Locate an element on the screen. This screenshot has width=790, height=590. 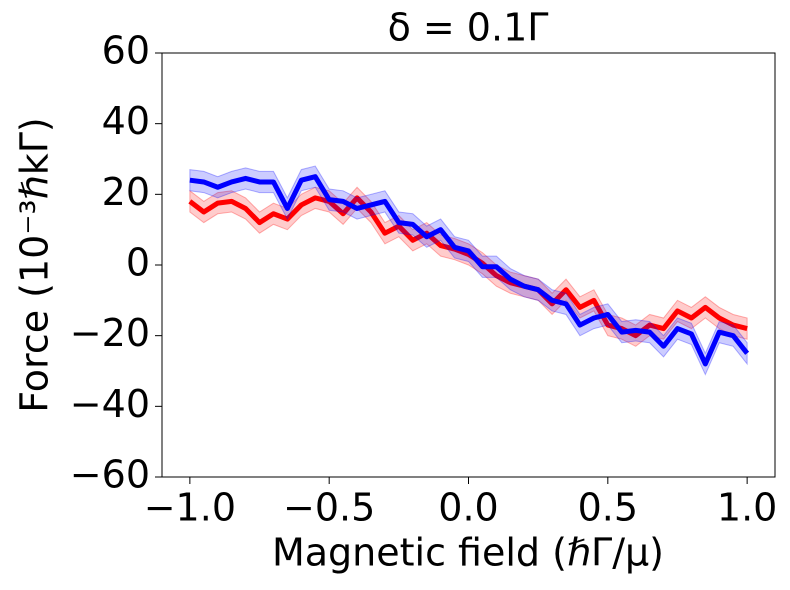
y-axis-label: Force (10⁻³ℏkΓ) is located at coordinates (35, 264).